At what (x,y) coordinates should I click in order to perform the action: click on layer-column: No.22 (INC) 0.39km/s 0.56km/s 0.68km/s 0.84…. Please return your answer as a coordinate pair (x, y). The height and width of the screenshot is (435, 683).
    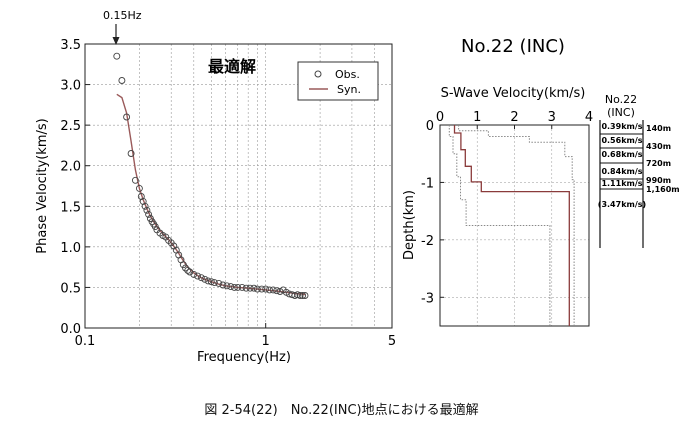
    Looking at the image, I should click on (639, 170).